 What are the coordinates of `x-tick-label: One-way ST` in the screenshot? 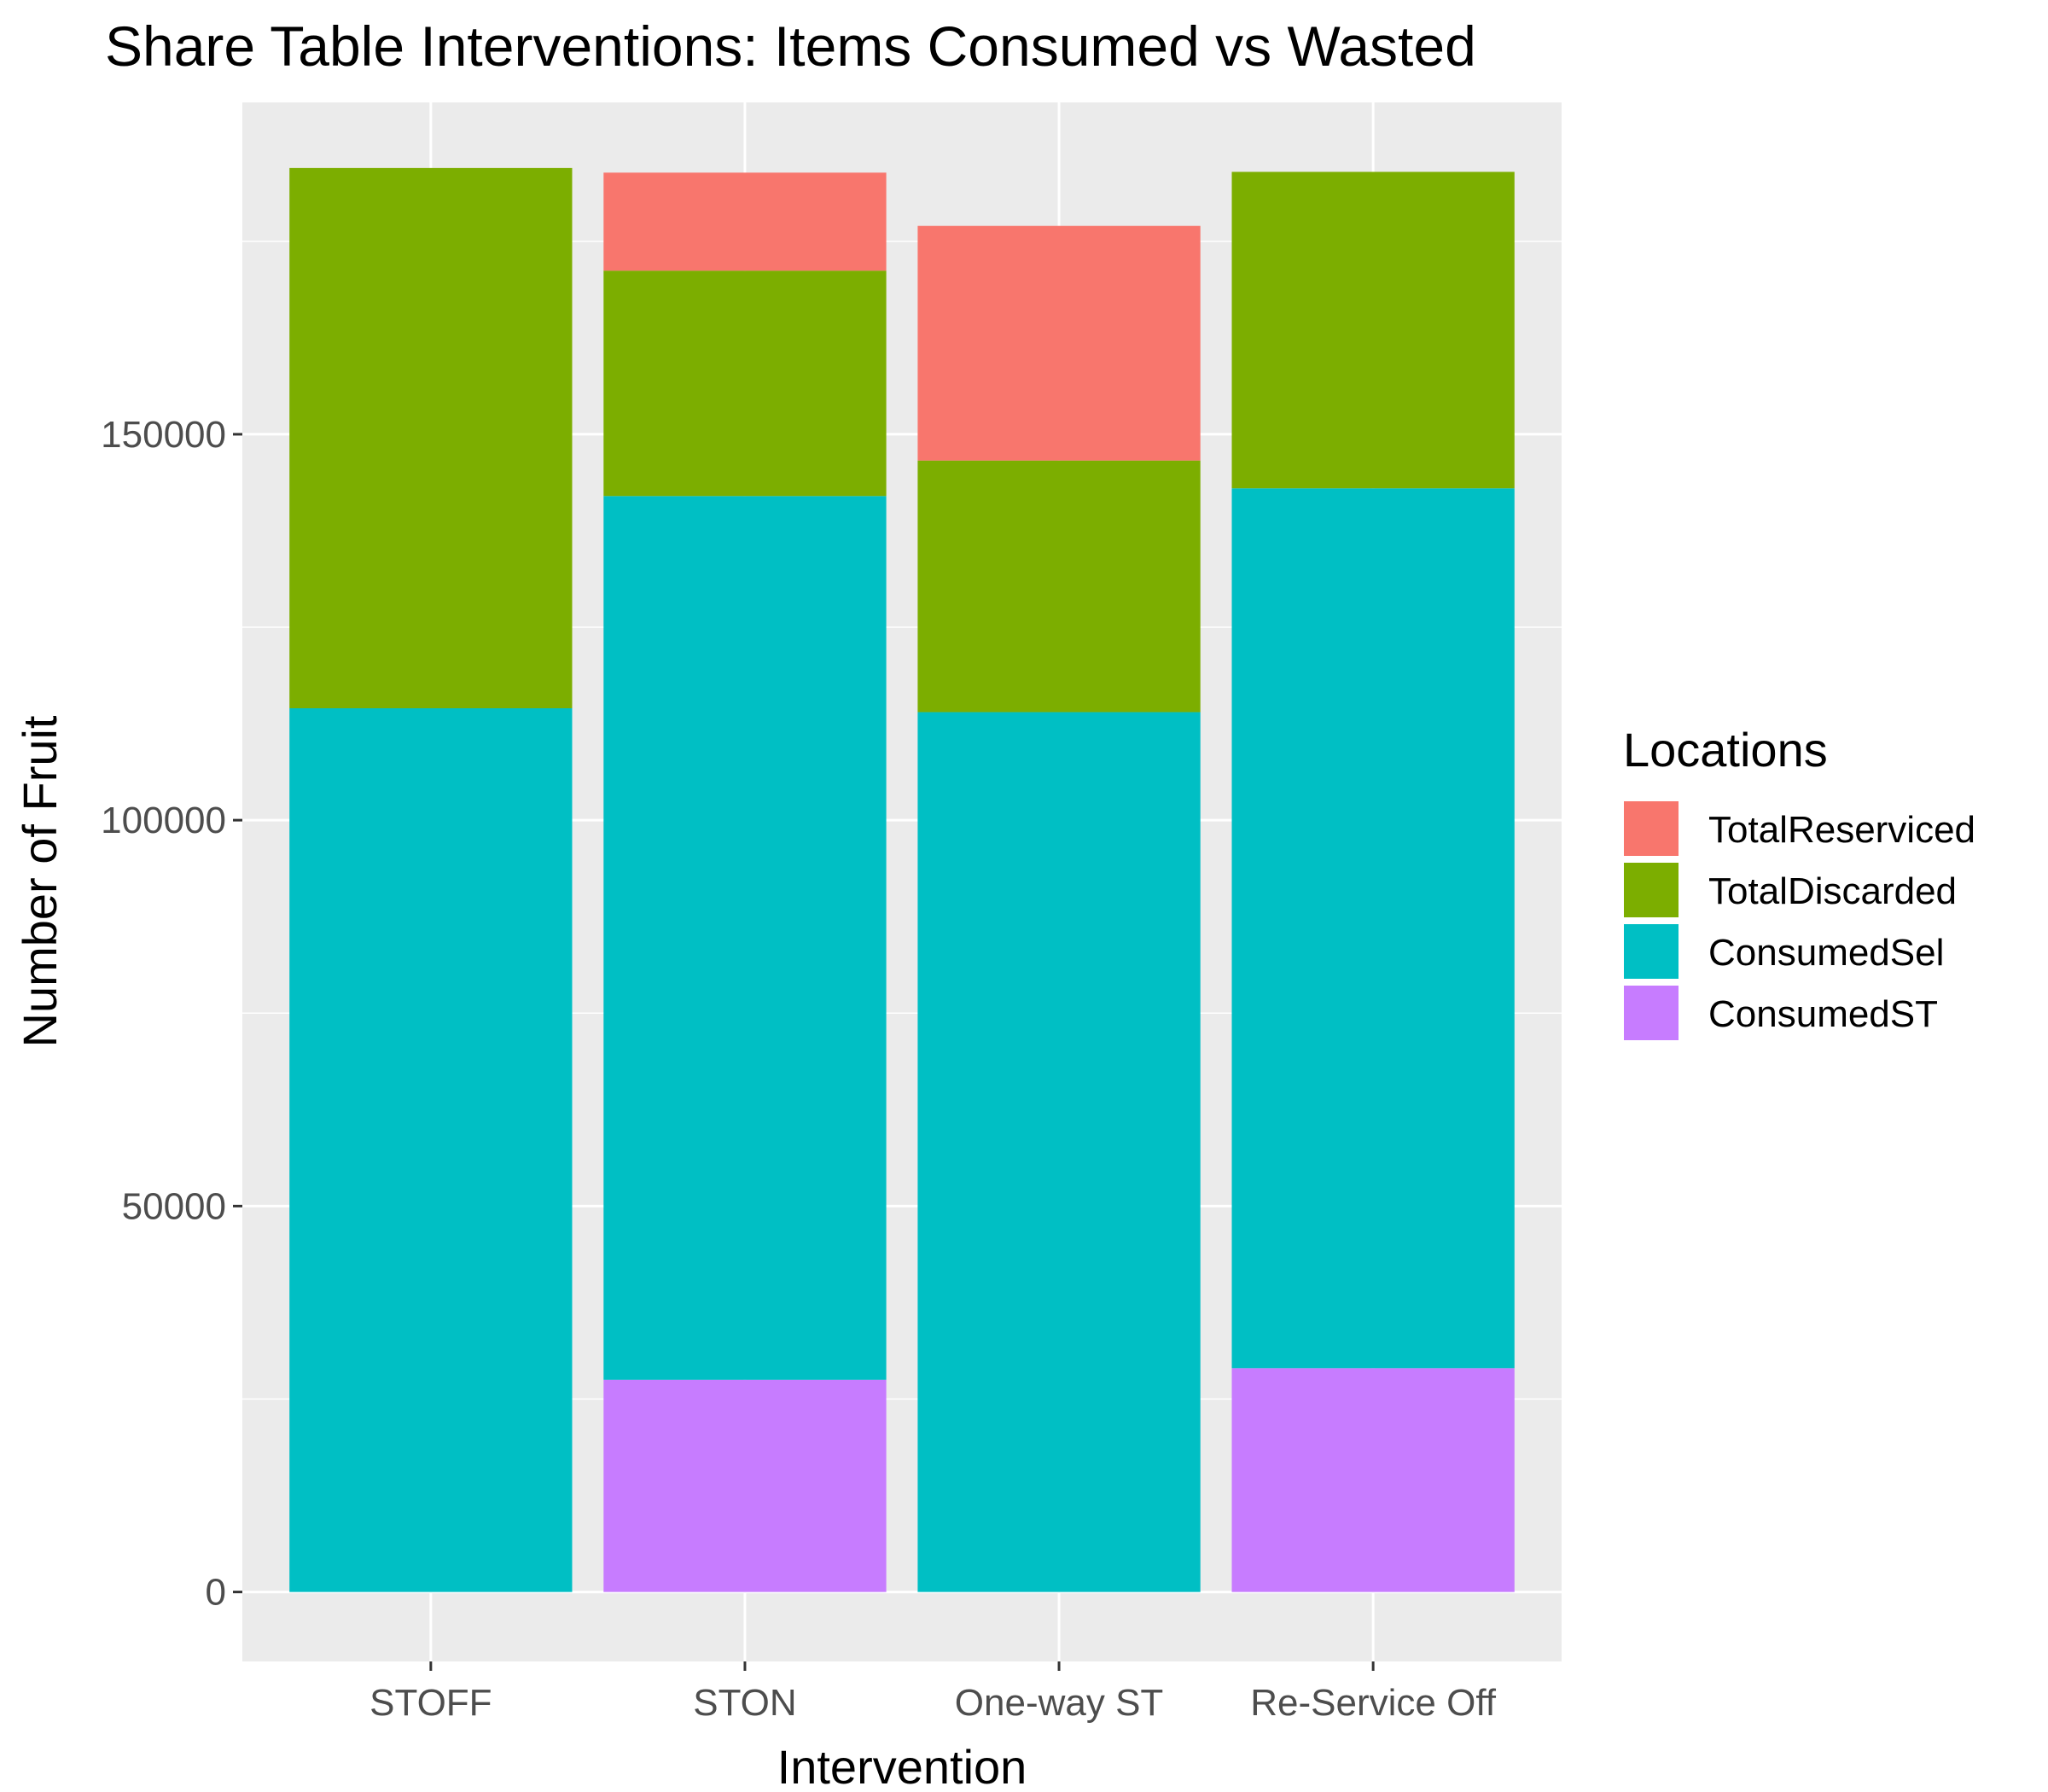 It's located at (1059, 1703).